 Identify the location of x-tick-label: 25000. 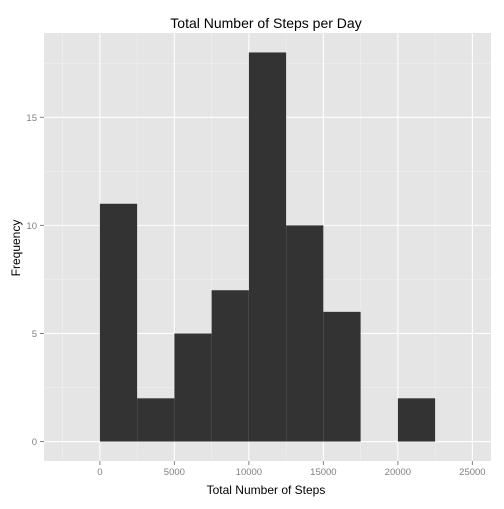
(472, 472).